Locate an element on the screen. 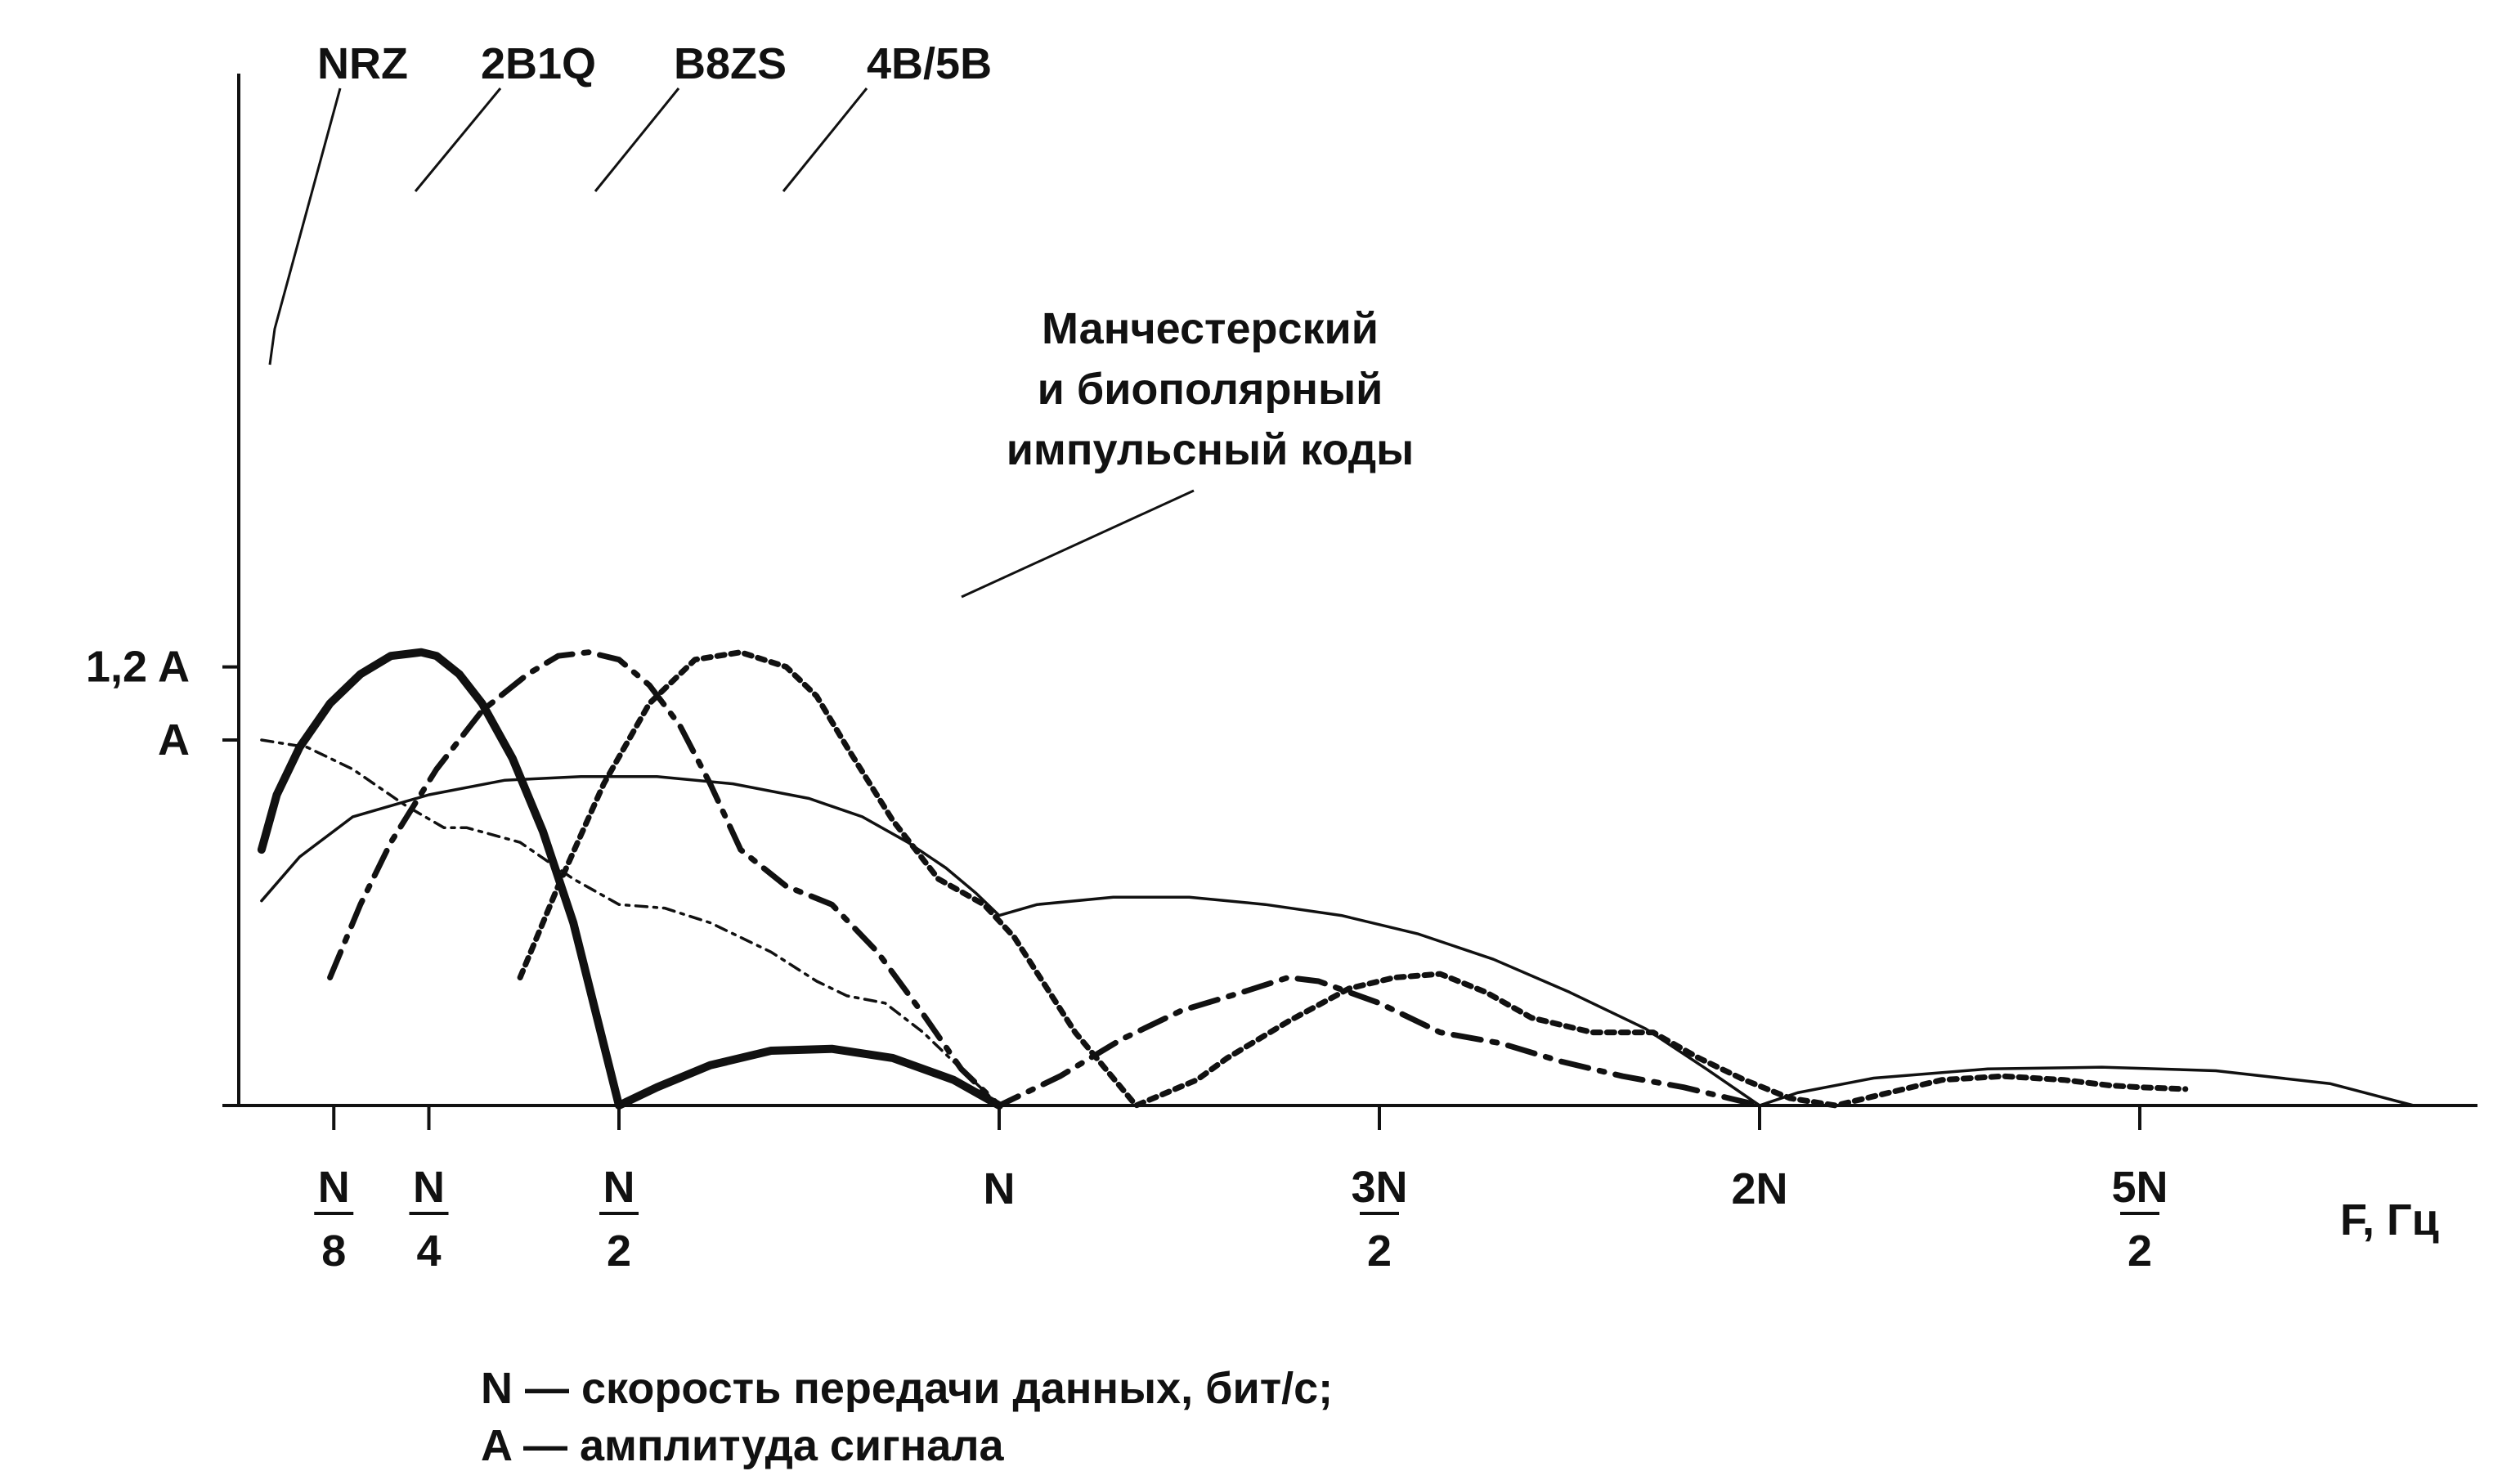 This screenshot has height=1471, width=2520. x-axis-label: F, Гц is located at coordinates (2389, 1220).